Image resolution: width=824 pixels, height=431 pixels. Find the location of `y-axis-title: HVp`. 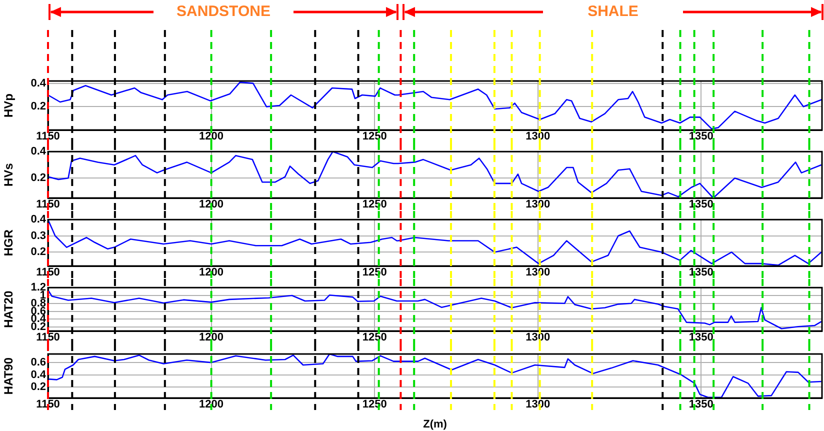

y-axis-title: HVp is located at coordinates (9, 106).